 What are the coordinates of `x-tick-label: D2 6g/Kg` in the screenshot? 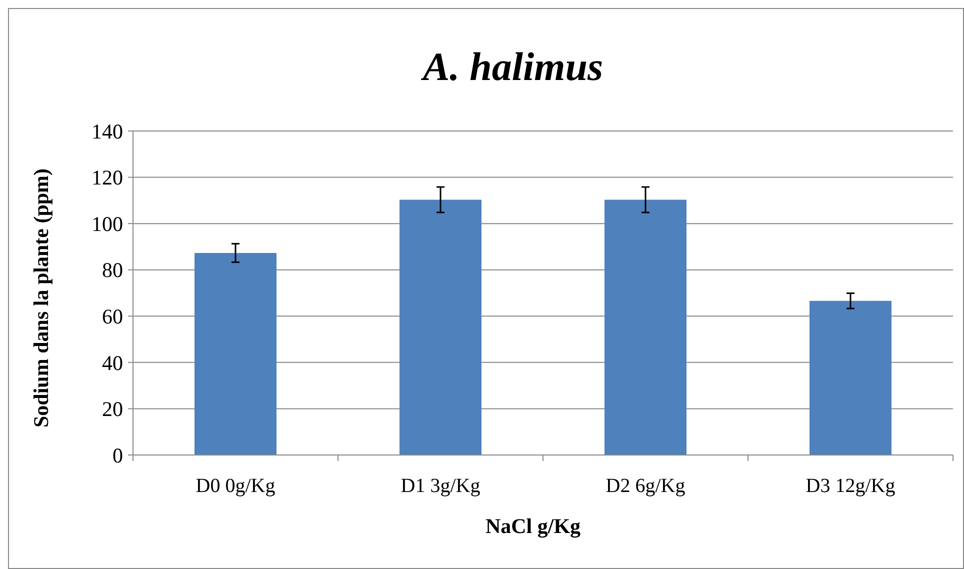 It's located at (646, 486).